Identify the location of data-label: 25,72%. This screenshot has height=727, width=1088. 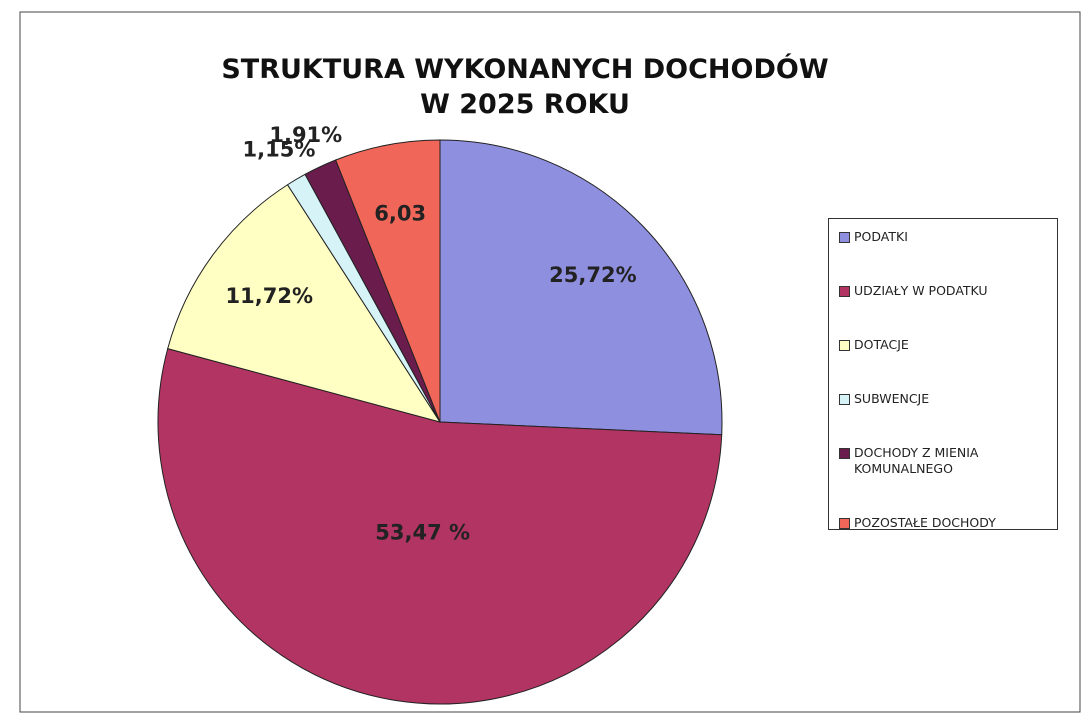
(592, 275).